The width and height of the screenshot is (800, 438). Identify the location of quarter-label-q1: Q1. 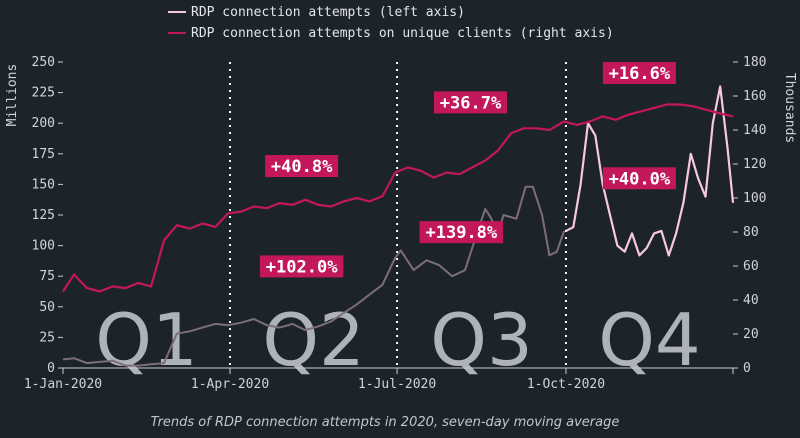
(146, 340).